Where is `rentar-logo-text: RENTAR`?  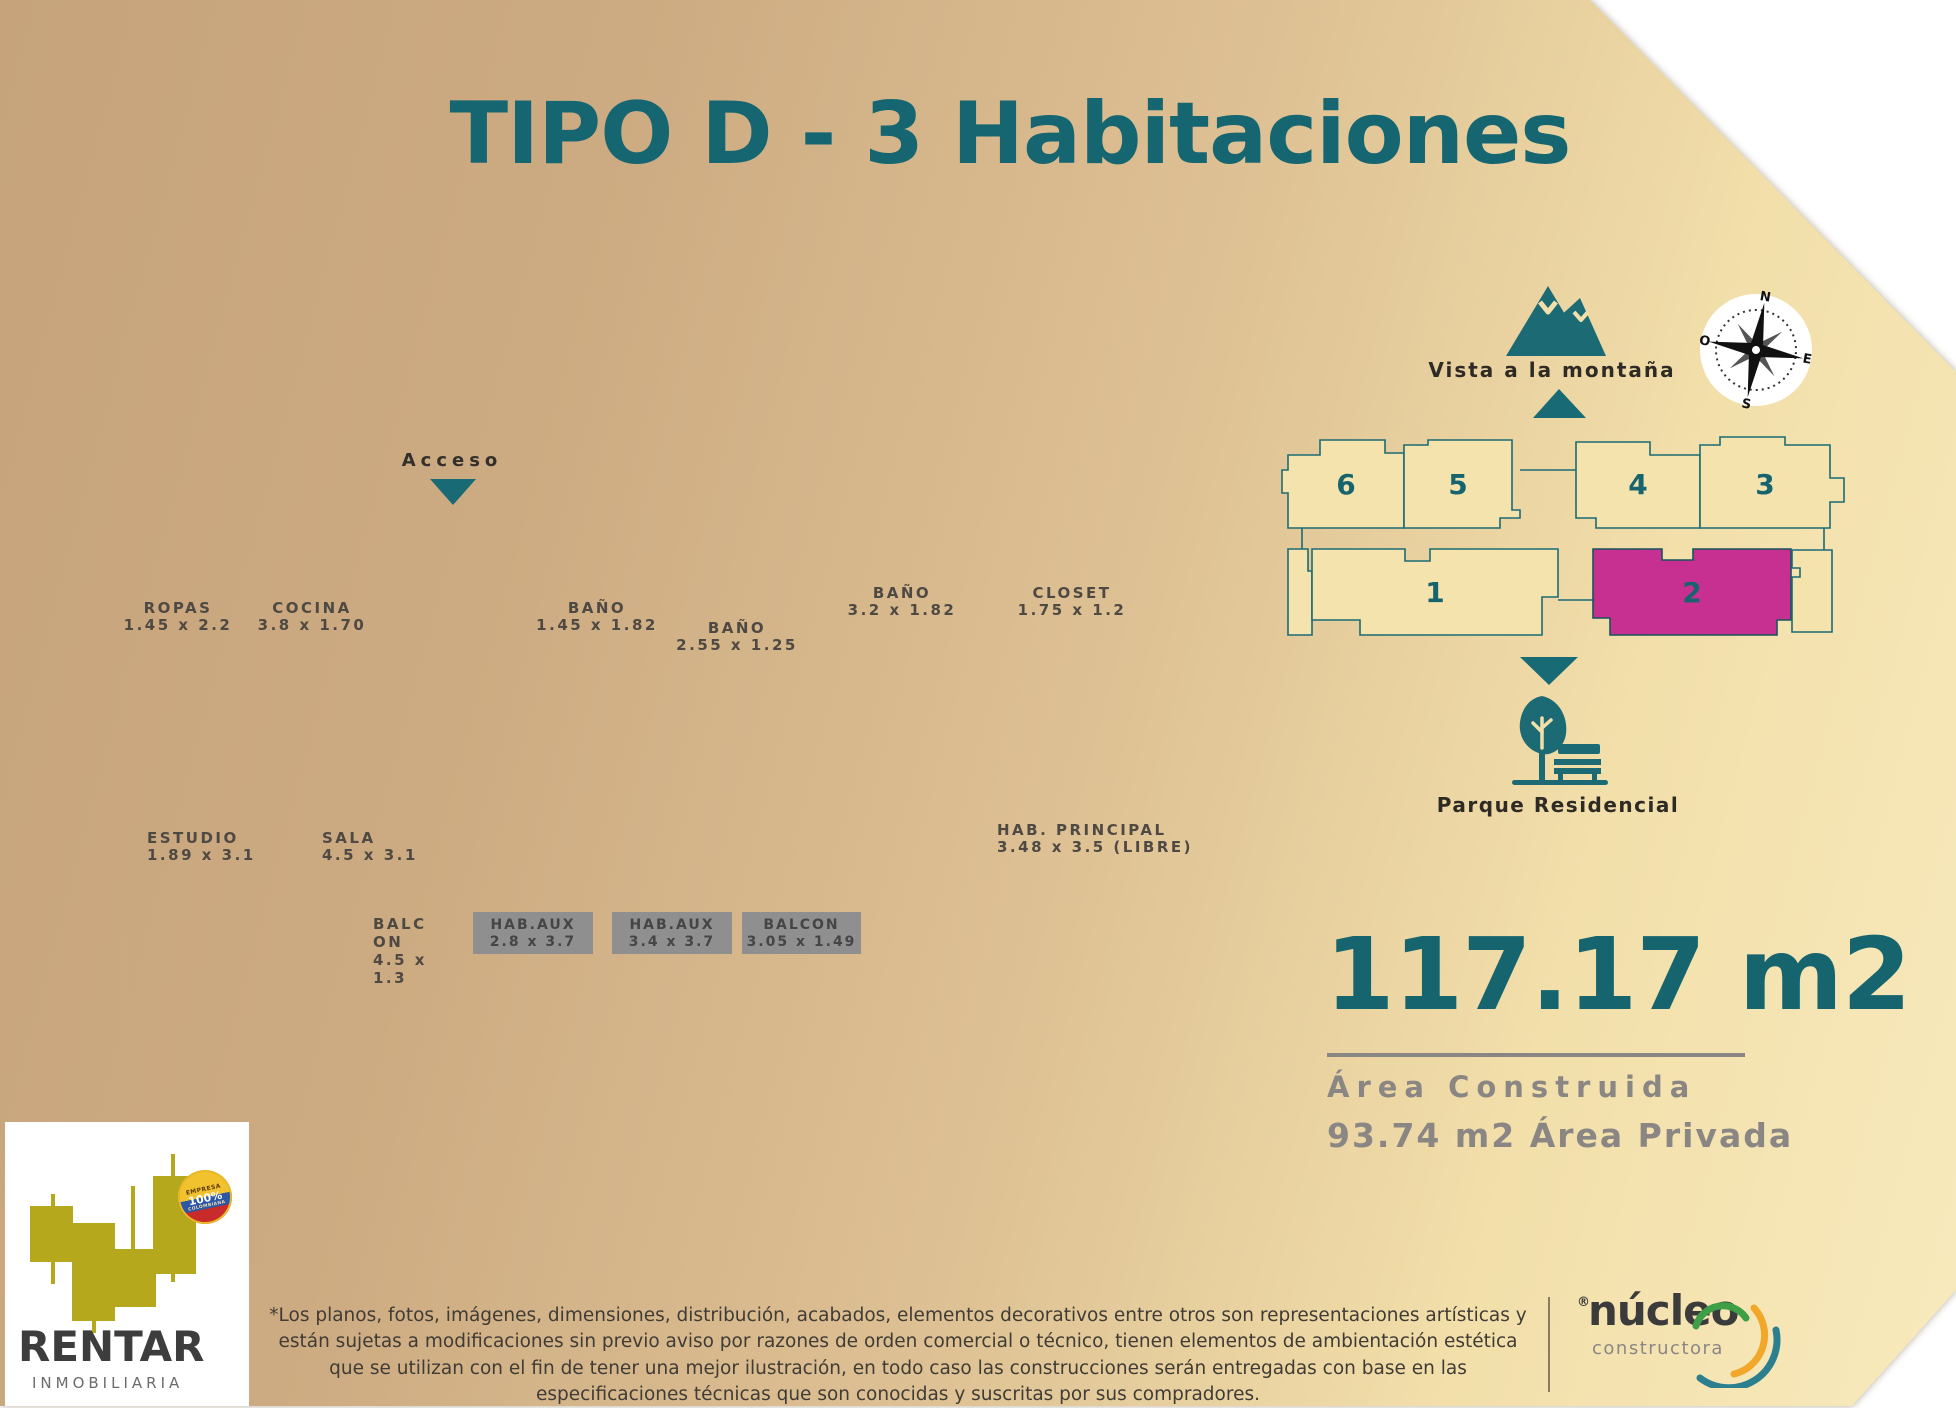 rentar-logo-text: RENTAR is located at coordinates (111, 1346).